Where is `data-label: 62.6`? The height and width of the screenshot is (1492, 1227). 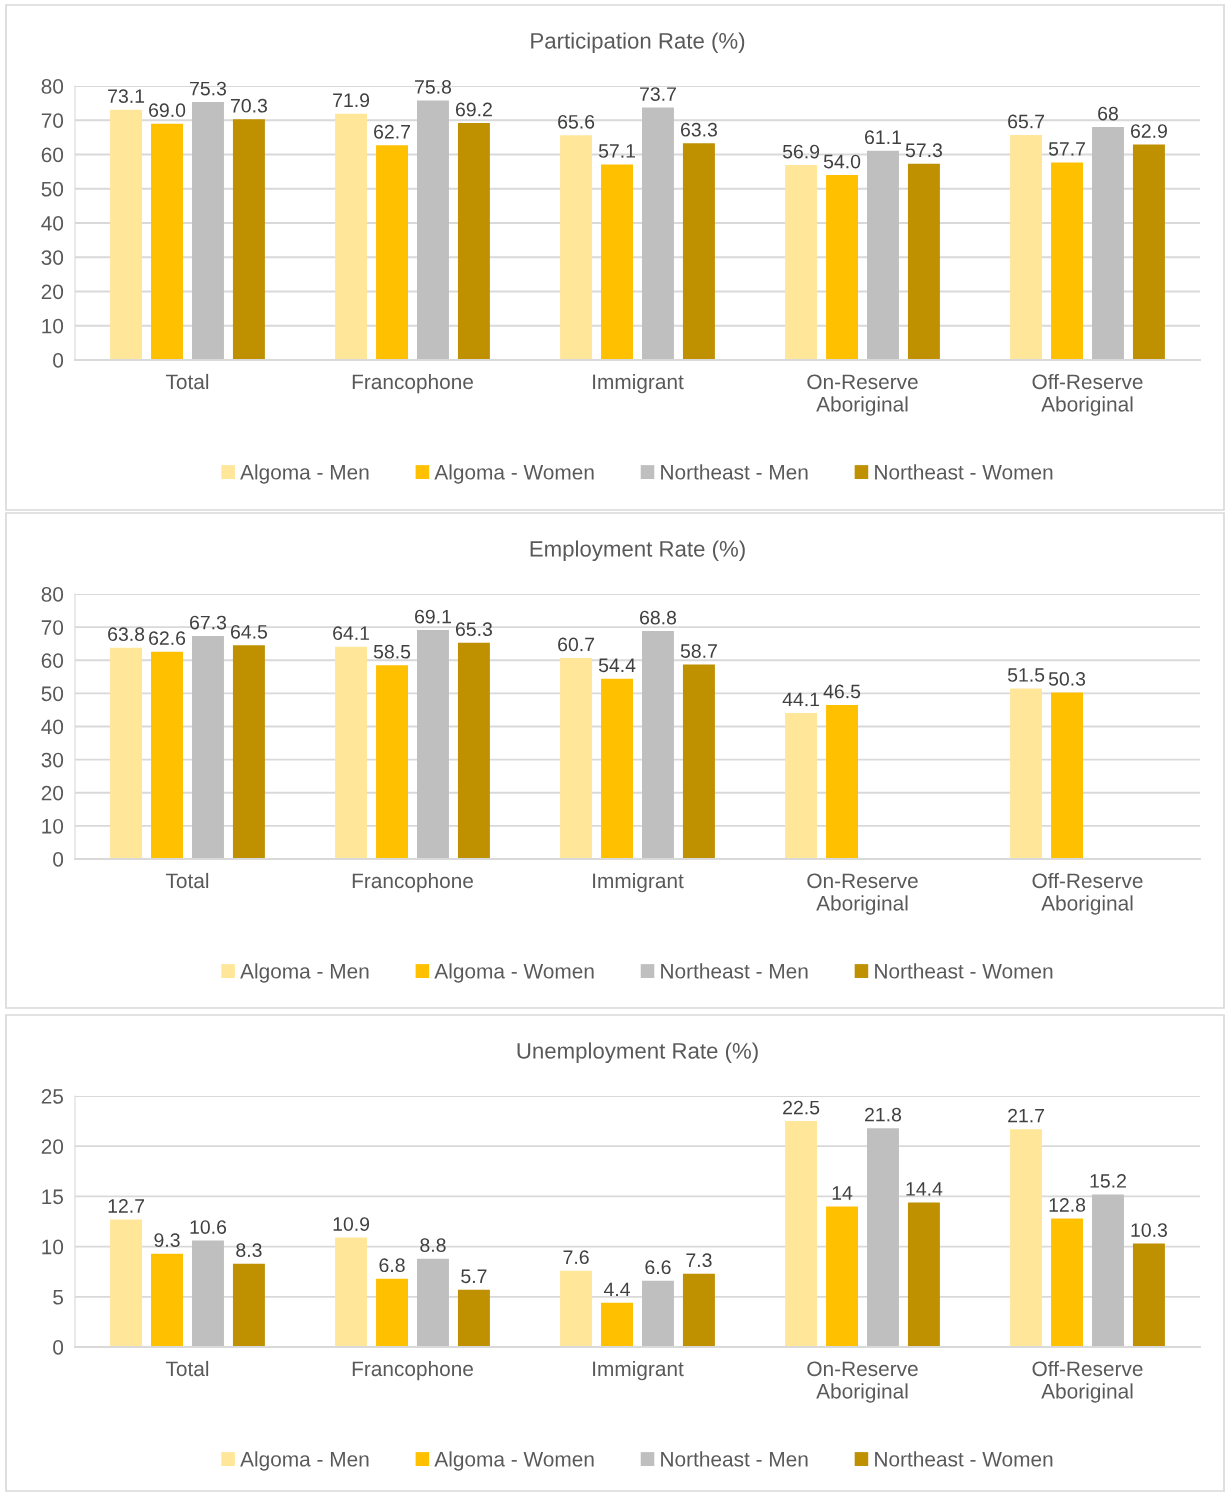 data-label: 62.6 is located at coordinates (167, 638).